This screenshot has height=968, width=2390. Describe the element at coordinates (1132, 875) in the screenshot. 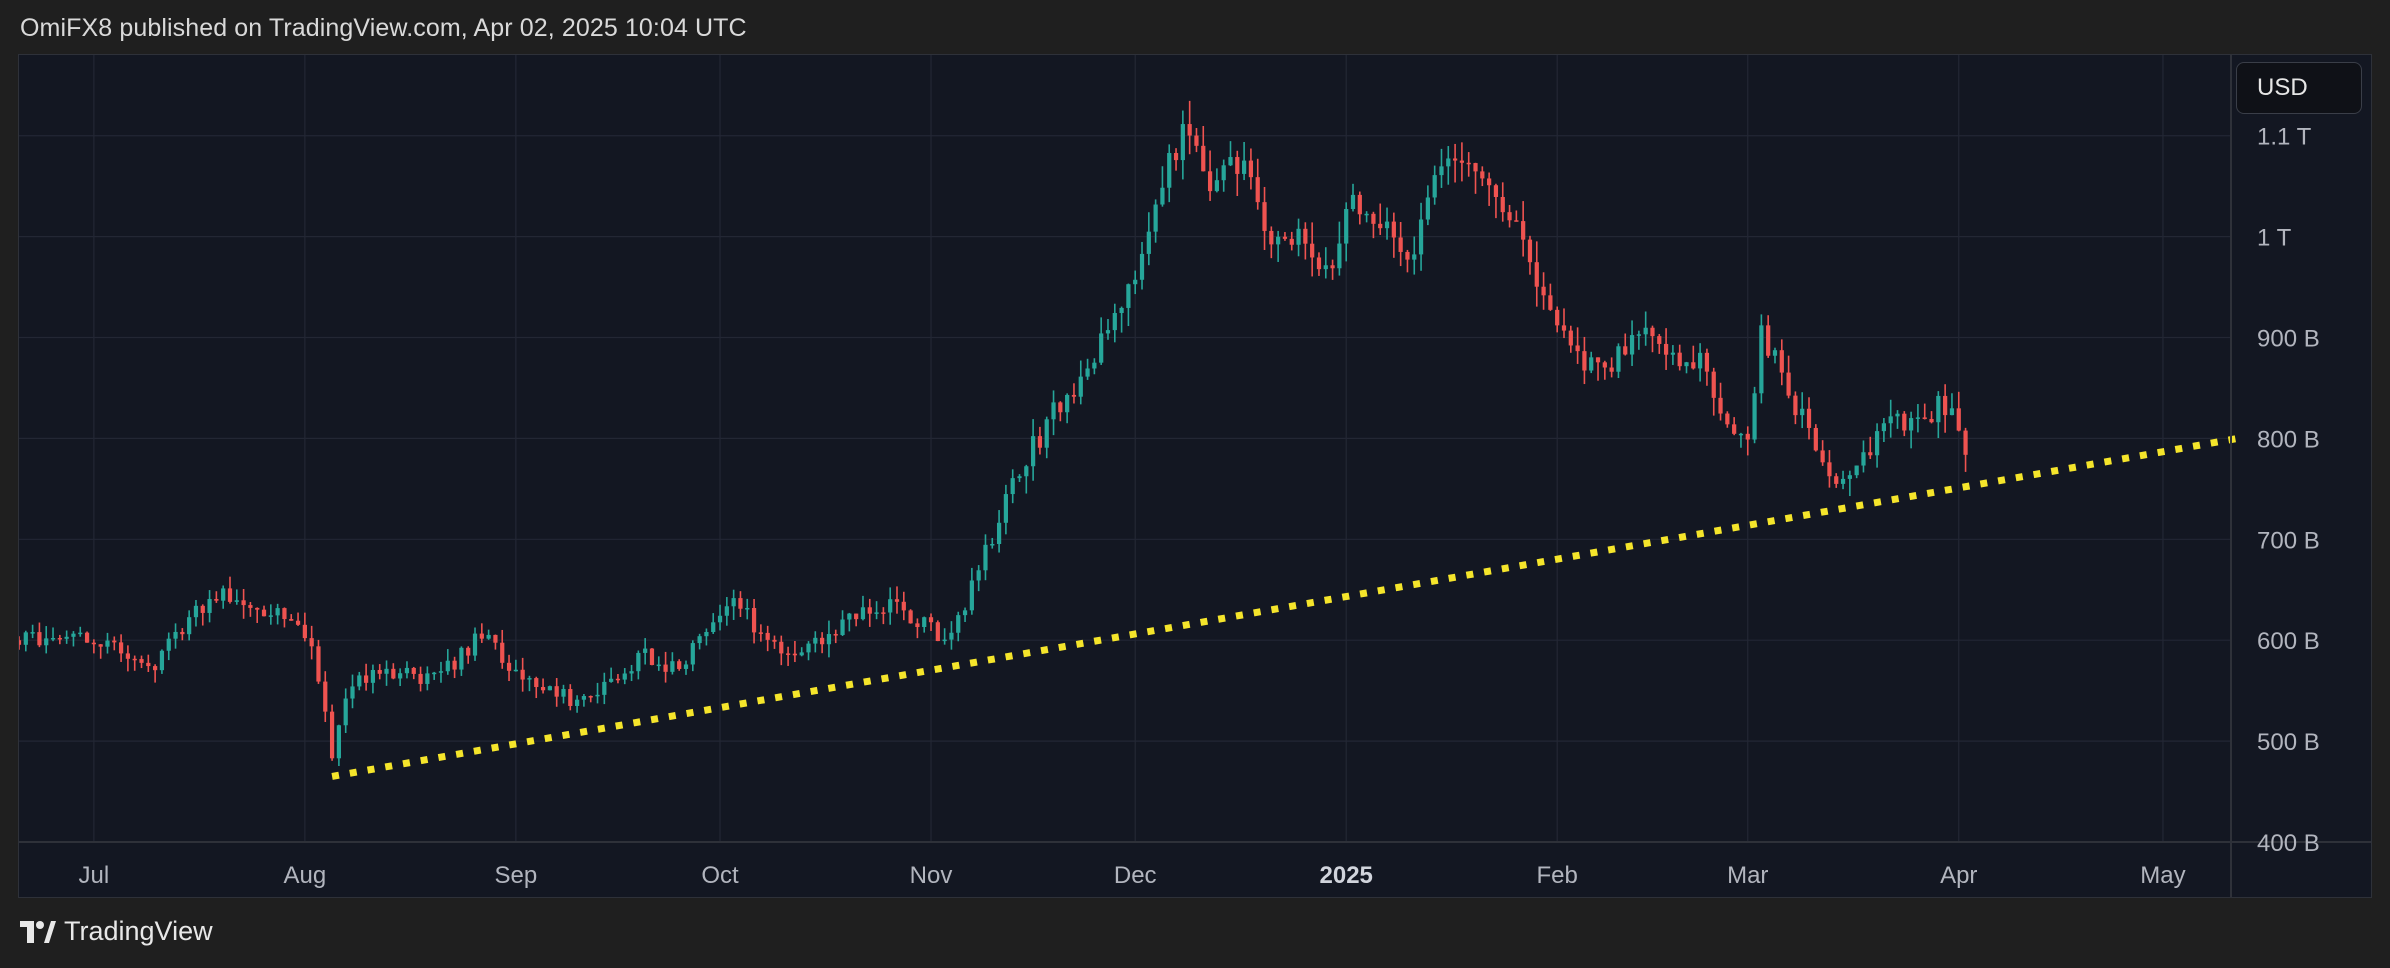

I see `time-axis: Jul Aug Sep Oct Nov Dec 2025 Feb Mar Apr May` at that location.